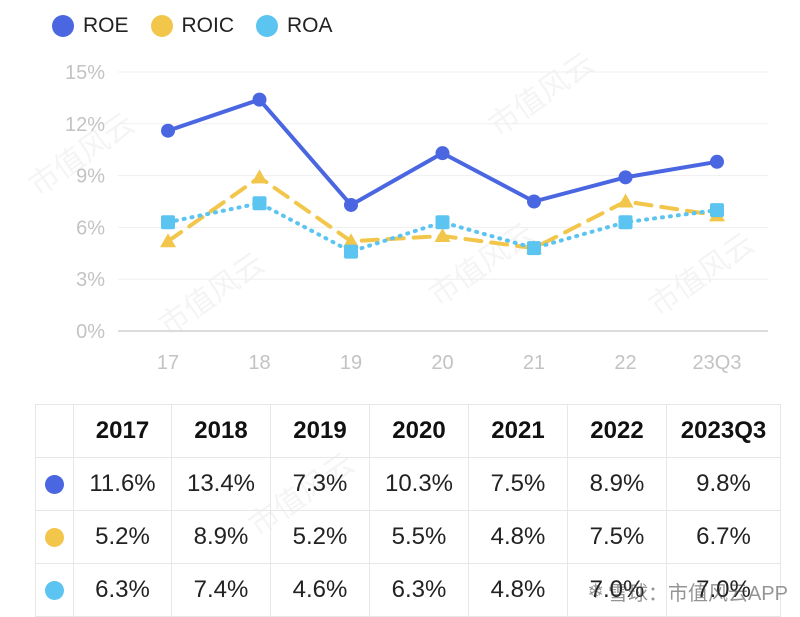 The width and height of the screenshot is (800, 617). I want to click on y-tick-label: 0%, so click(90, 332).